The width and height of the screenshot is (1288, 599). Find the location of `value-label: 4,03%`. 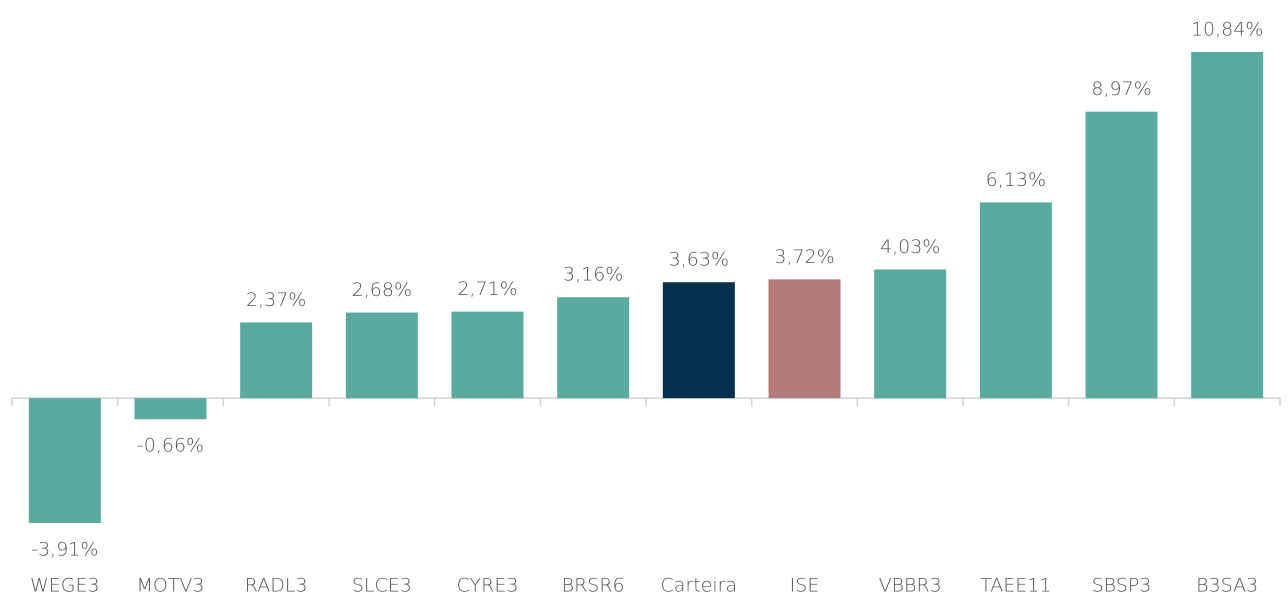

value-label: 4,03% is located at coordinates (910, 247).